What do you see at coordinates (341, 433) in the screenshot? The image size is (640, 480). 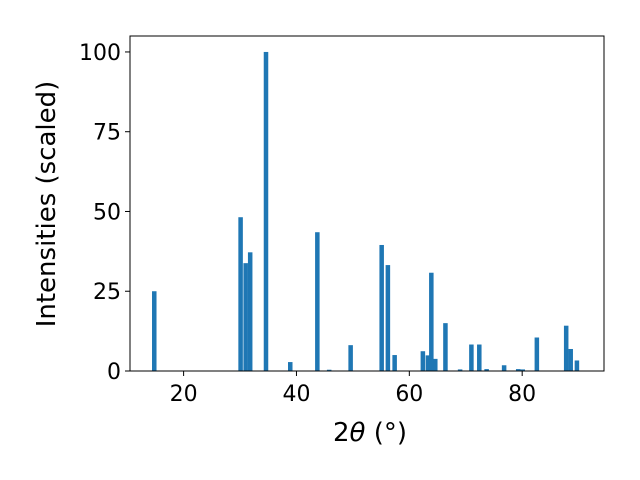 I see `x-axis-label-main: 2` at bounding box center [341, 433].